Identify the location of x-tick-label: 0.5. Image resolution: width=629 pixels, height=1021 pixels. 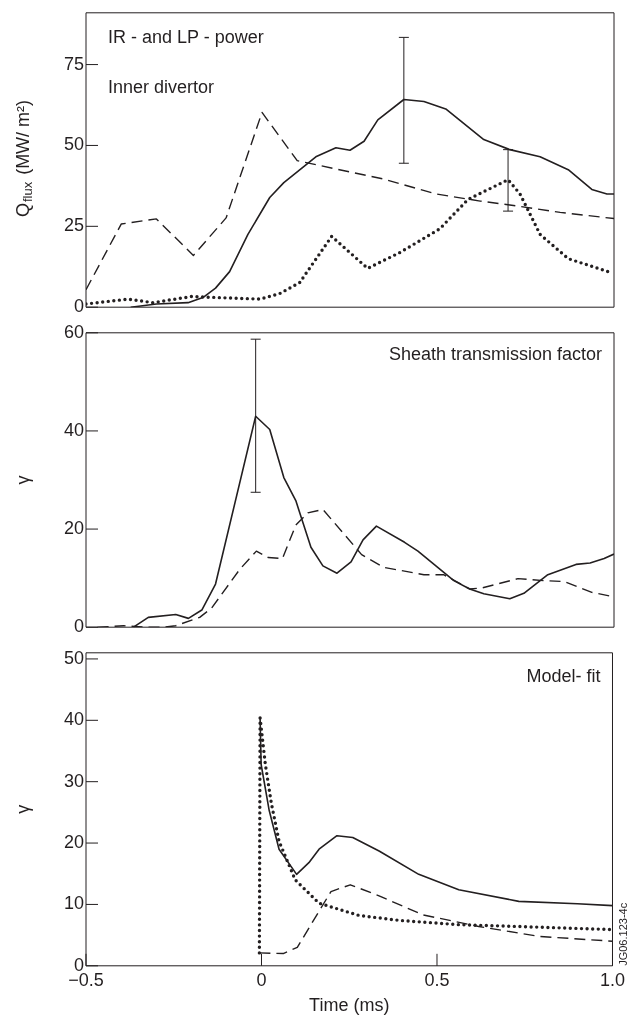
(437, 979).